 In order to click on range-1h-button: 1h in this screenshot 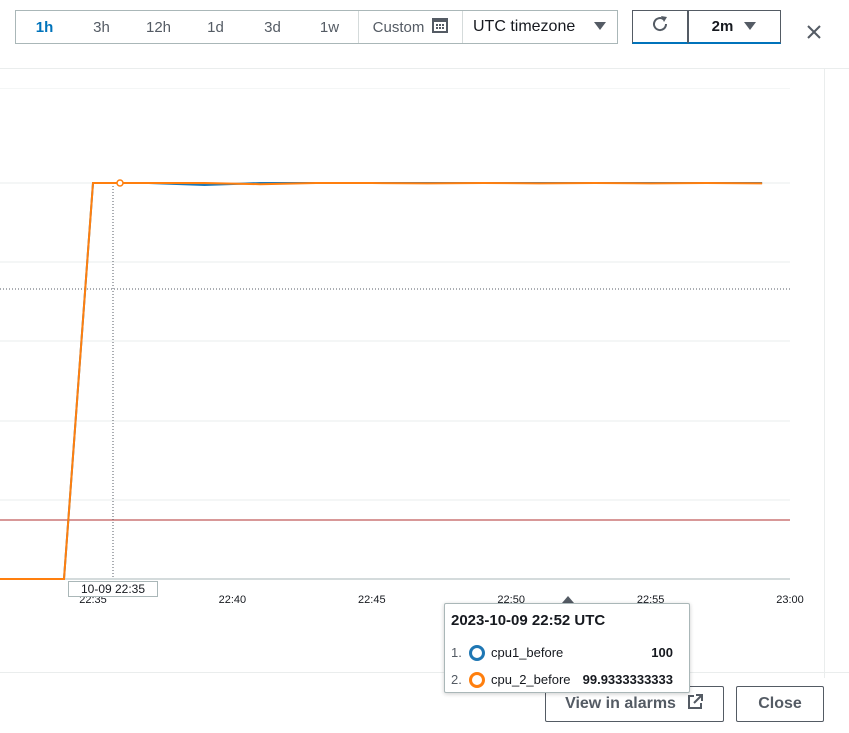, I will do `click(44, 27)`.